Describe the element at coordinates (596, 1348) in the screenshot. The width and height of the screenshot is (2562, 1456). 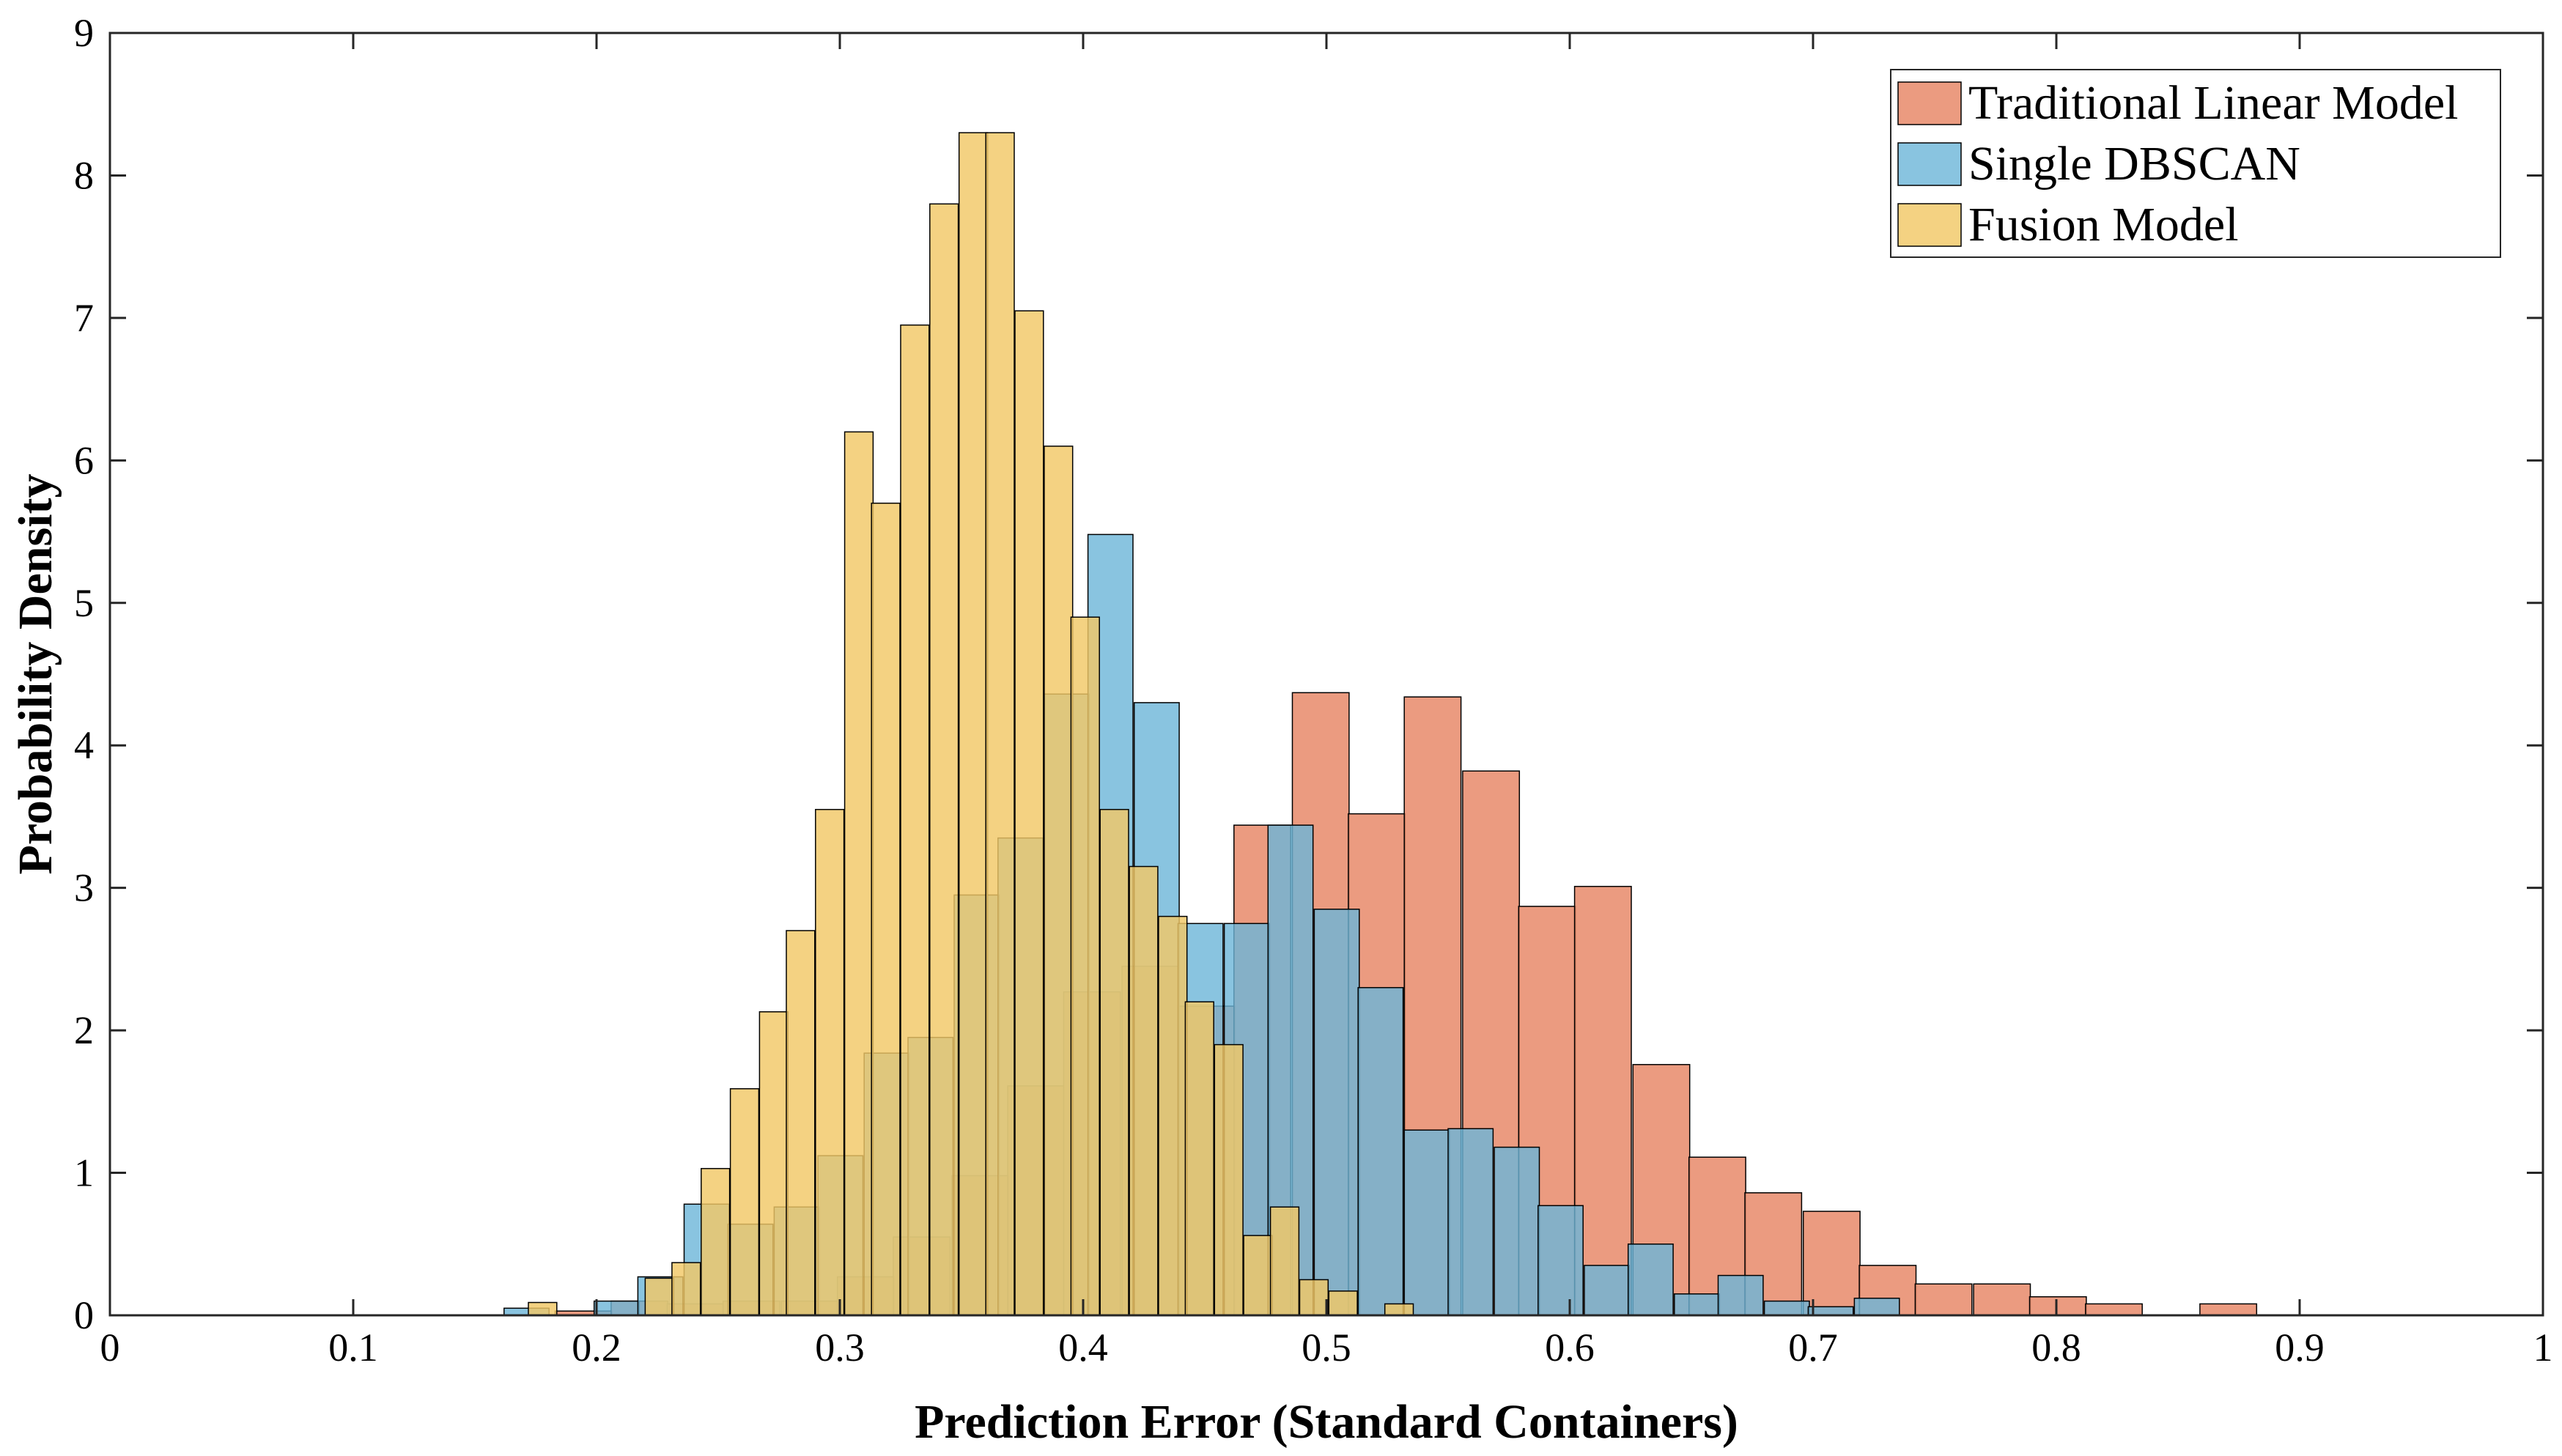
I see `x-tick-label-2: 0.2` at that location.